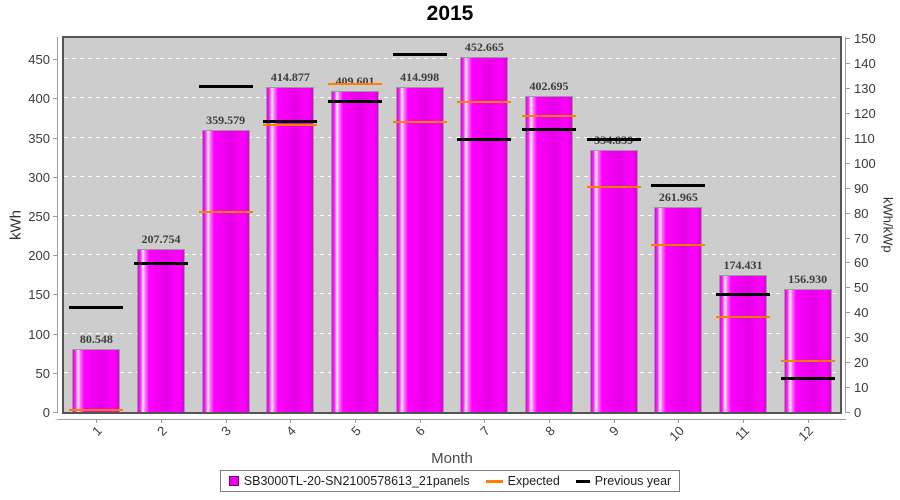 This screenshot has height=500, width=900. Describe the element at coordinates (865, 63) in the screenshot. I see `right-tick-label-140: 140` at that location.